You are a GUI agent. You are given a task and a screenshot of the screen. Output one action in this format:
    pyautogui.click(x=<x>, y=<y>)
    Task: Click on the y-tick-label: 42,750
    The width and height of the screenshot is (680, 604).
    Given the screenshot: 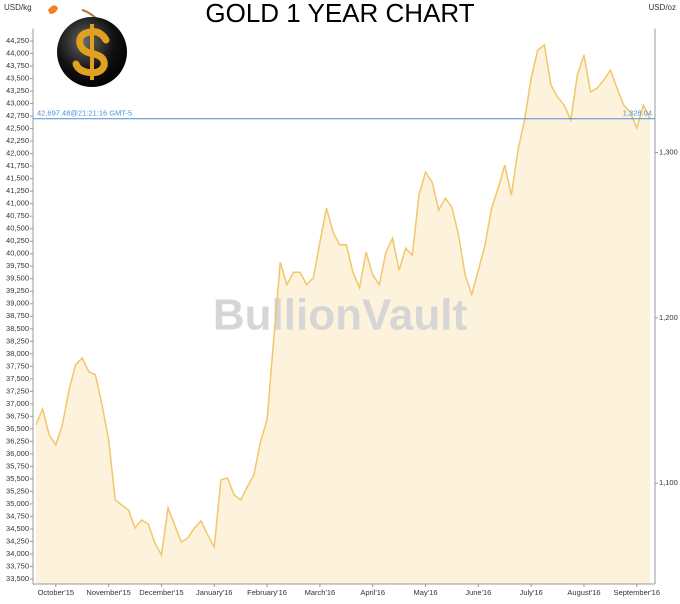 What is the action you would take?
    pyautogui.click(x=17, y=115)
    